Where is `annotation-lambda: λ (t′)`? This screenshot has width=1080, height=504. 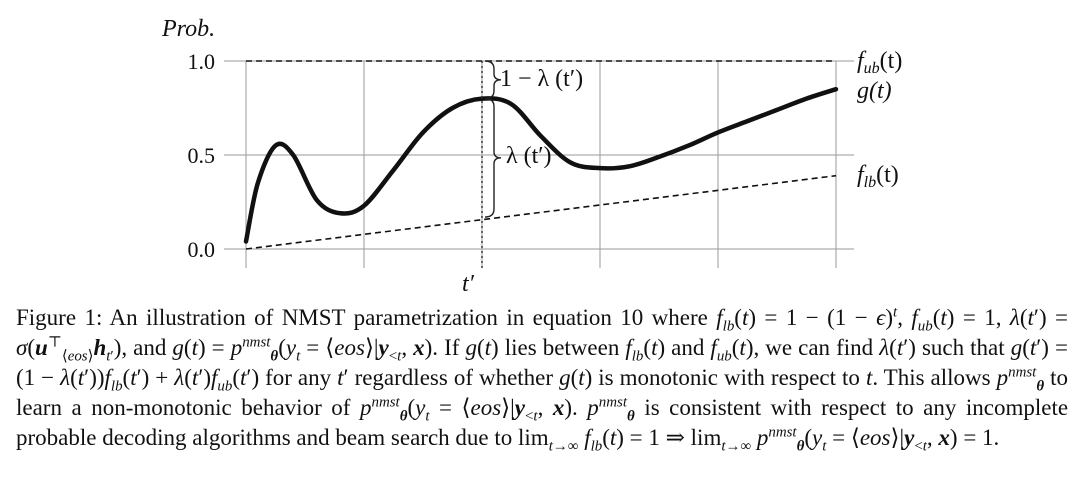 annotation-lambda: λ (t′) is located at coordinates (529, 156).